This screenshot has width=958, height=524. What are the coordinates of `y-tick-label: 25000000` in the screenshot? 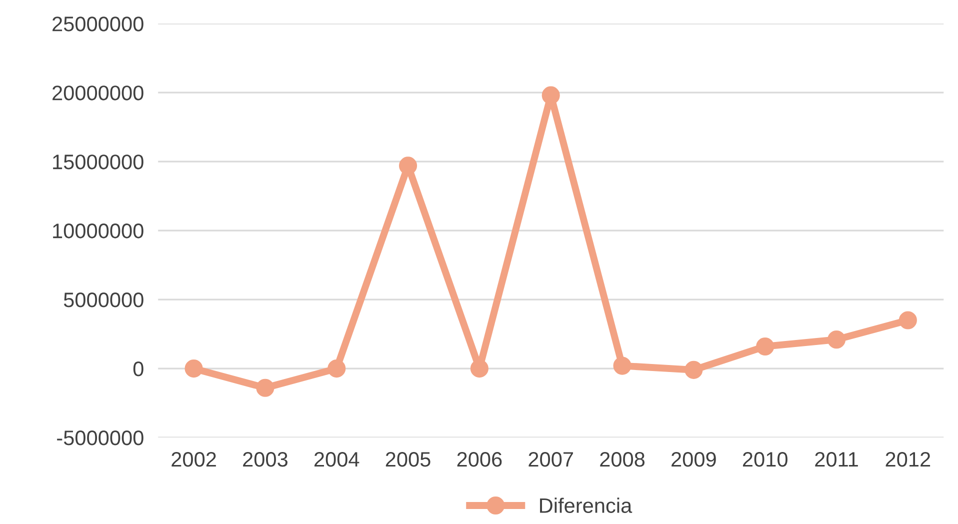 It's located at (98, 24).